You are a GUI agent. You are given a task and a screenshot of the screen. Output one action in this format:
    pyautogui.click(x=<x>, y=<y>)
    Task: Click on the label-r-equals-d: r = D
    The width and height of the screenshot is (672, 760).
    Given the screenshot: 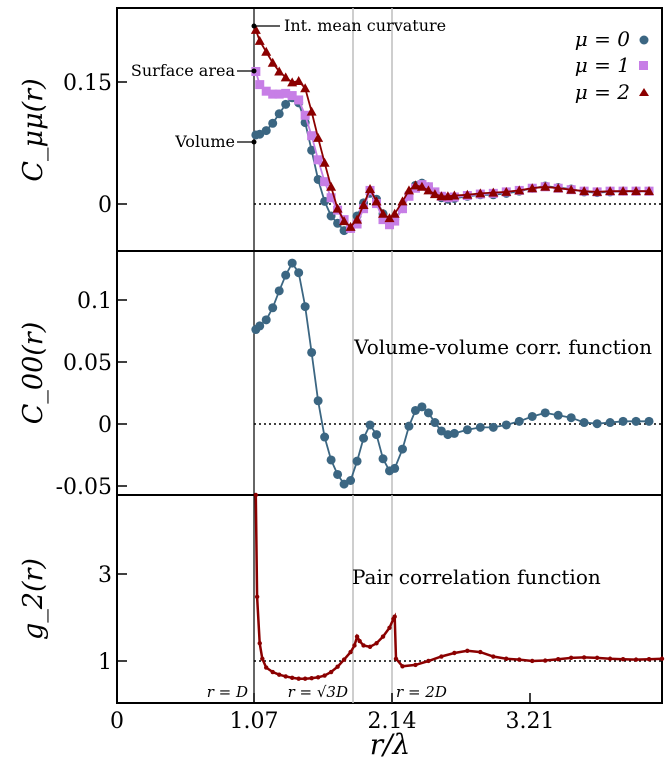 What is the action you would take?
    pyautogui.click(x=227, y=692)
    